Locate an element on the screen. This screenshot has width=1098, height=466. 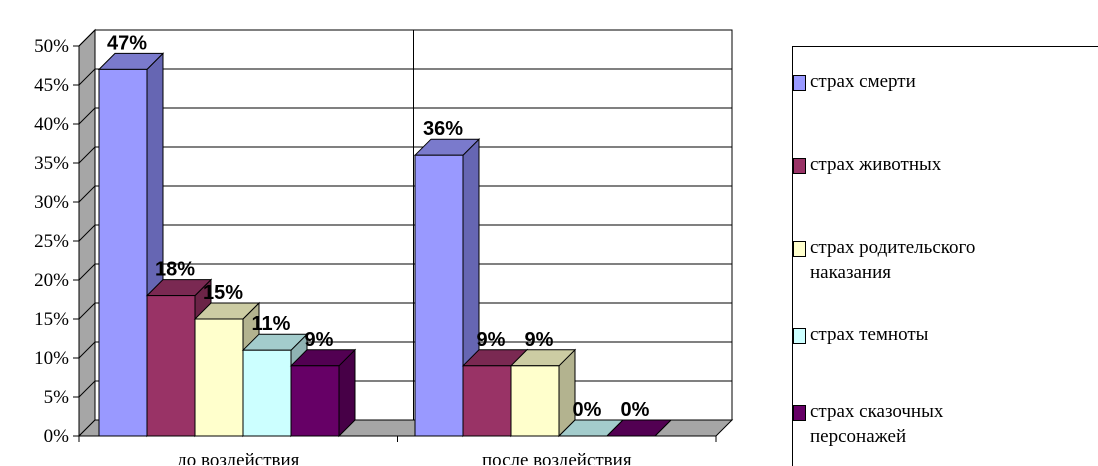
legend-label: страх животных is located at coordinates (876, 164).